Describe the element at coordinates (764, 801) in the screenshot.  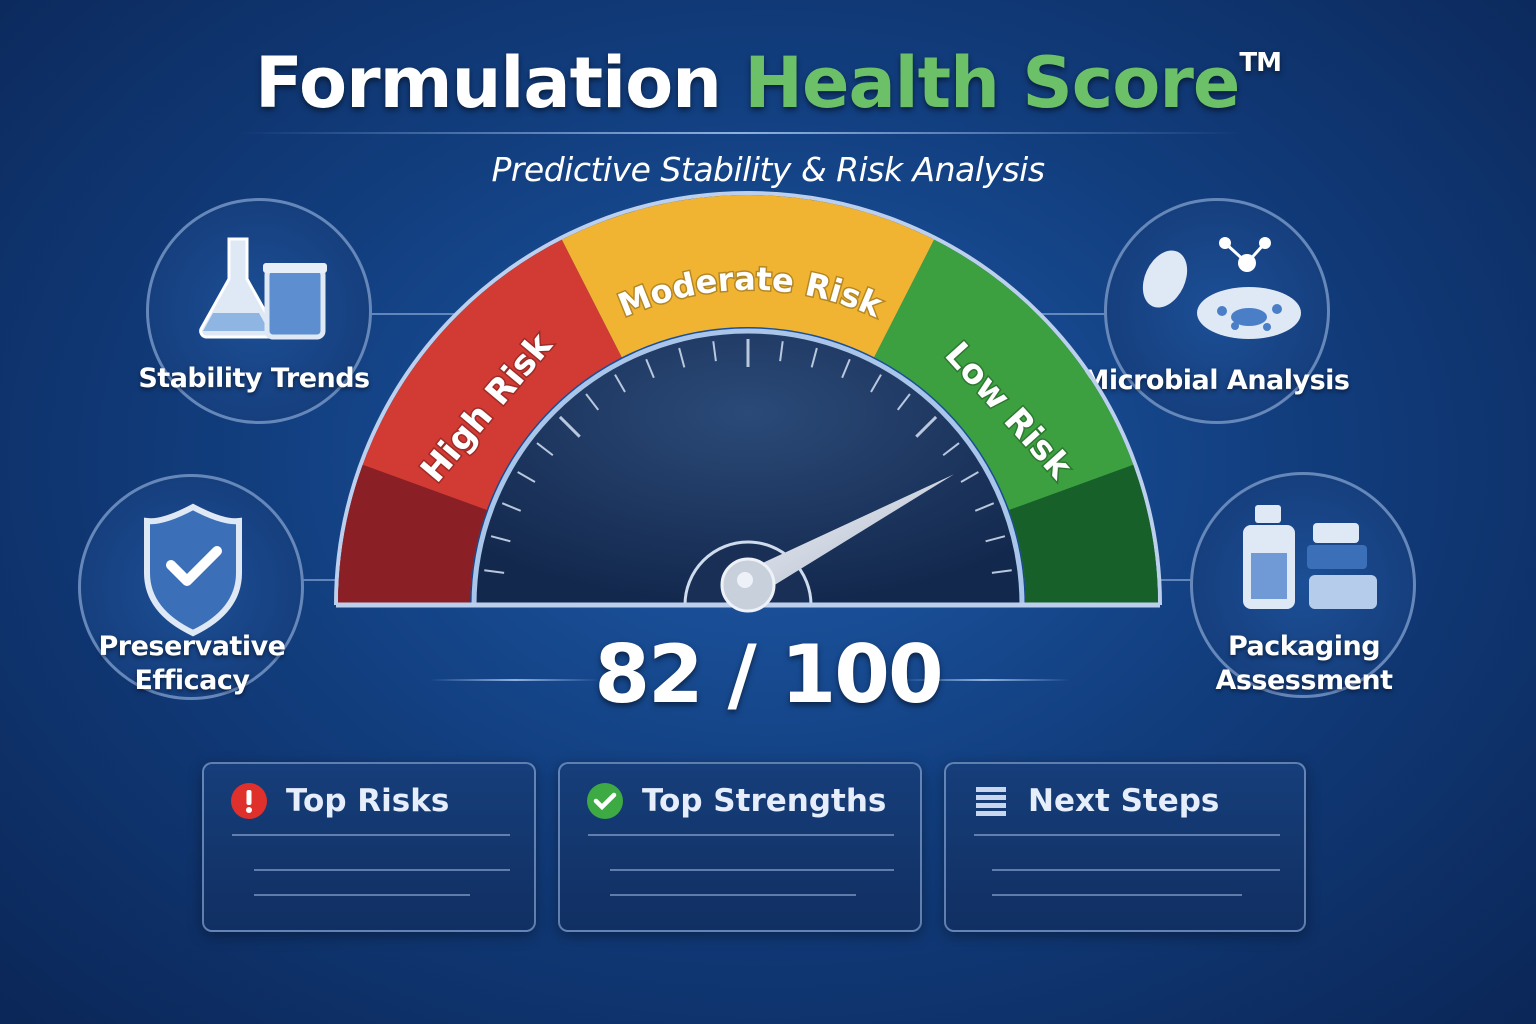
I see `card-title: Top Strengths` at that location.